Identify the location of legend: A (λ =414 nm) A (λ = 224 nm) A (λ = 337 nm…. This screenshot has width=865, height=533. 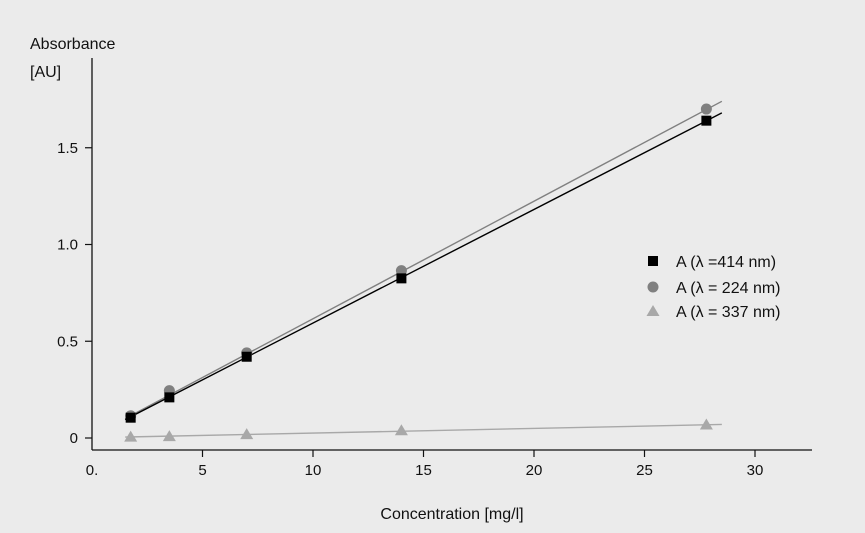
(713, 287).